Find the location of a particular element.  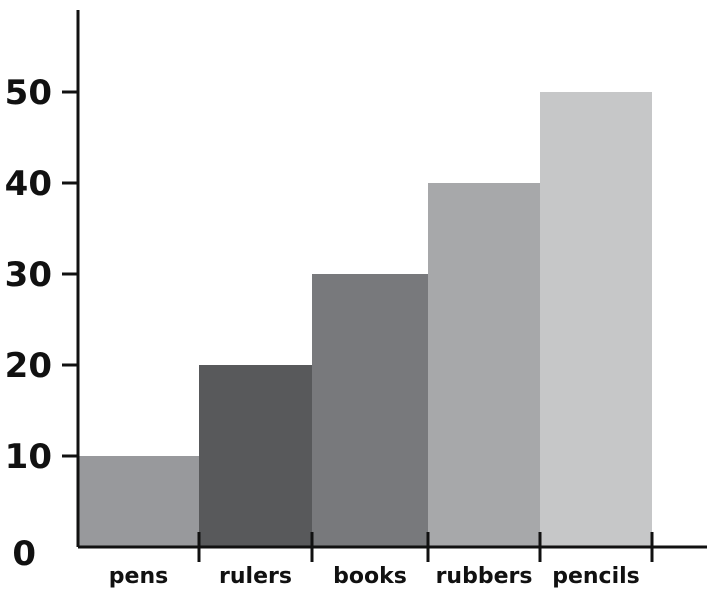

bar-pencils is located at coordinates (596, 319).